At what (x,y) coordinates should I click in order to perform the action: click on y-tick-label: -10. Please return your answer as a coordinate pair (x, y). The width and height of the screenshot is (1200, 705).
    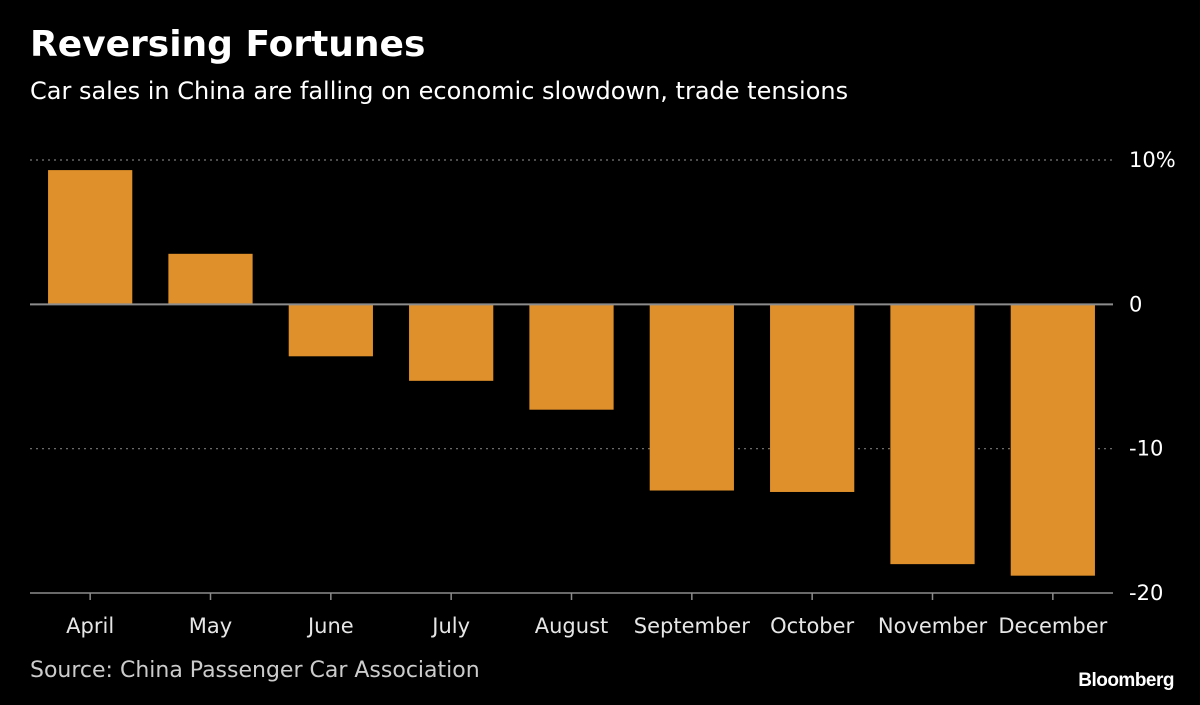
    Looking at the image, I should click on (1146, 449).